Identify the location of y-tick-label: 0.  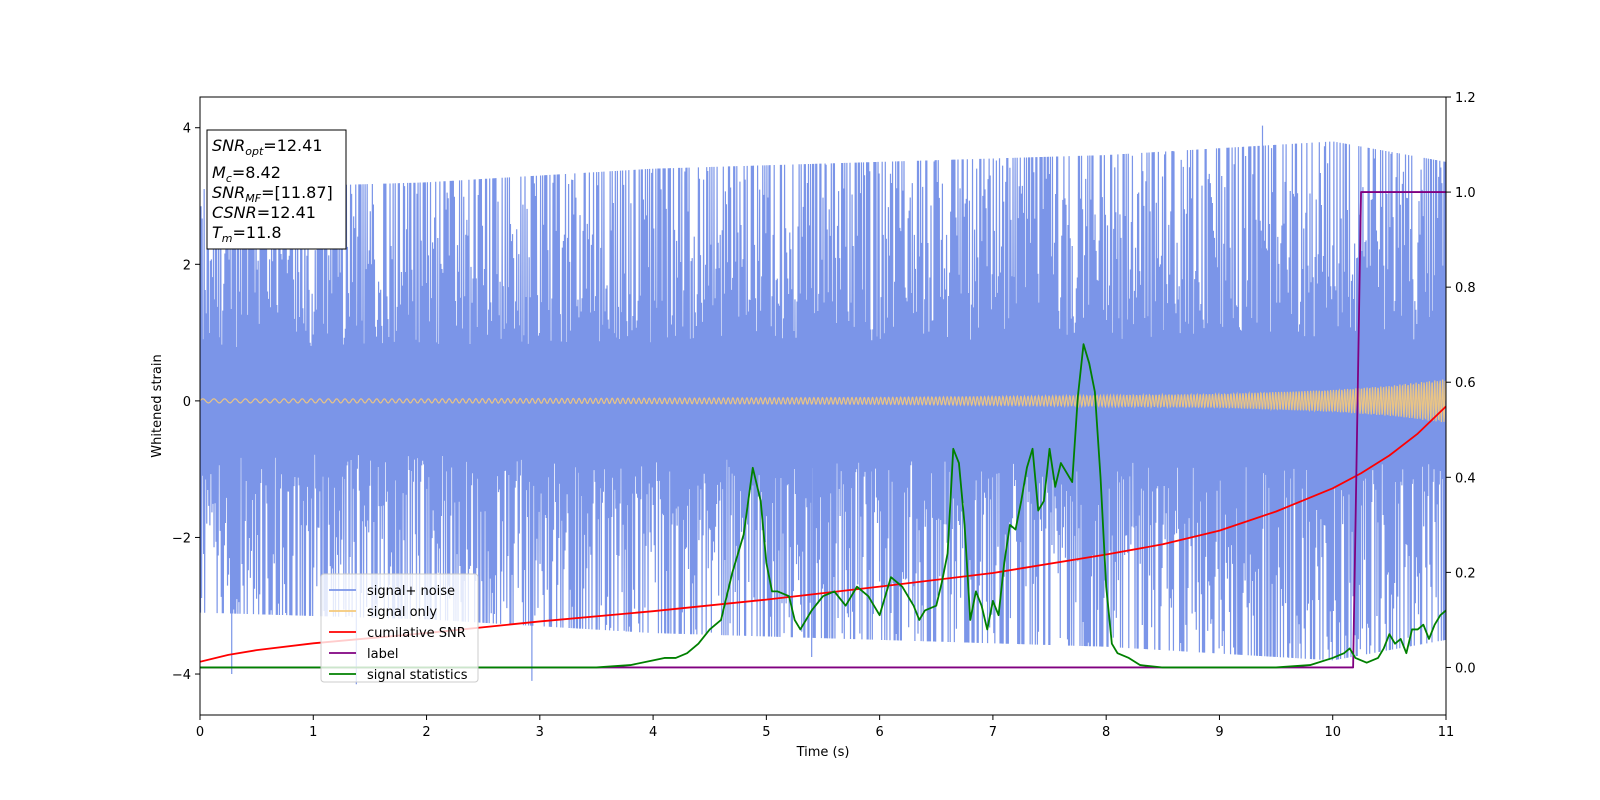
(187, 402).